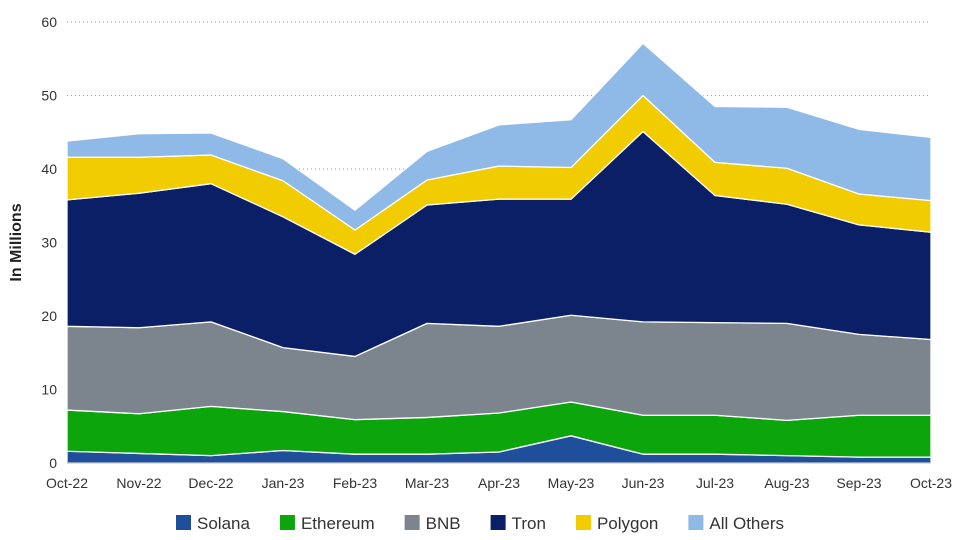 This screenshot has height=540, width=960. Describe the element at coordinates (498, 522) in the screenshot. I see `legend-swatch-tron` at that location.